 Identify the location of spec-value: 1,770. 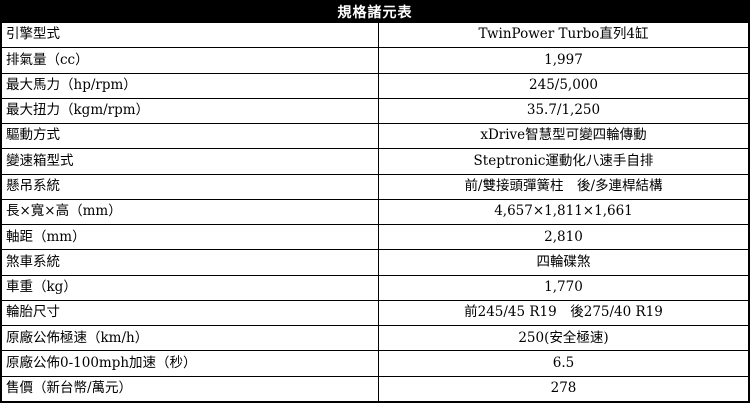
(563, 287).